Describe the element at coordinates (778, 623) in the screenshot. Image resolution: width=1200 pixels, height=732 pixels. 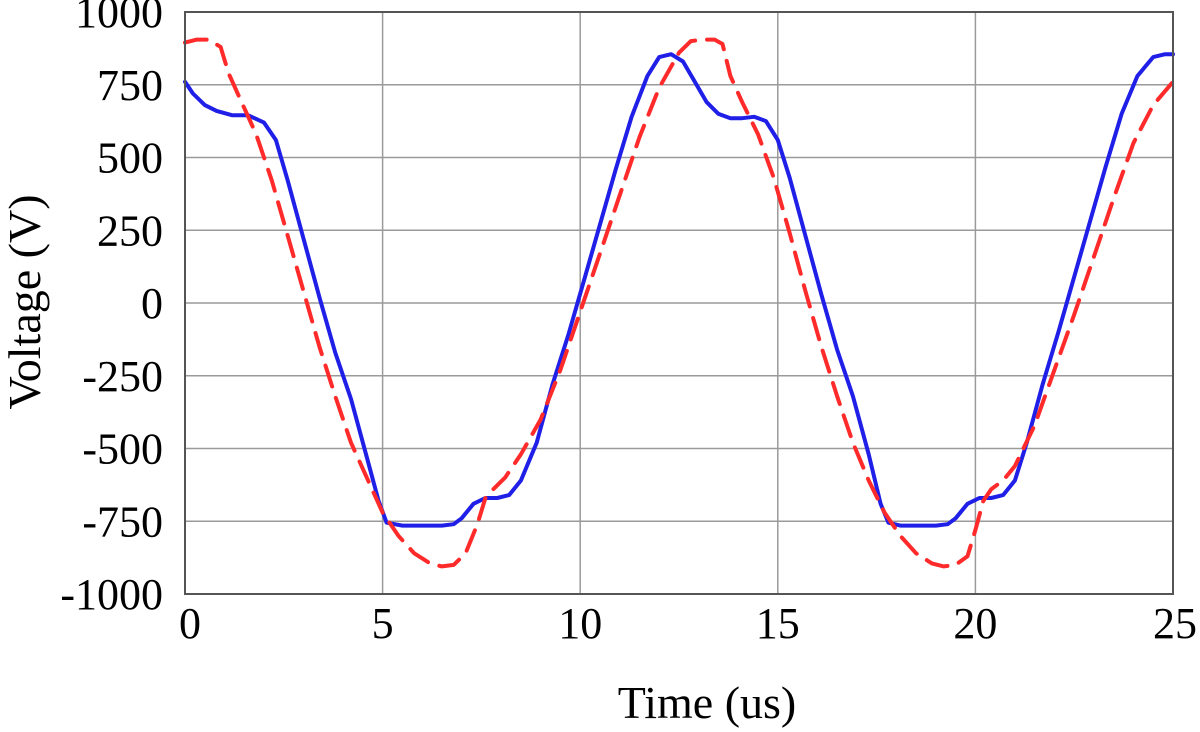
I see `x-tick-label: 15` at that location.